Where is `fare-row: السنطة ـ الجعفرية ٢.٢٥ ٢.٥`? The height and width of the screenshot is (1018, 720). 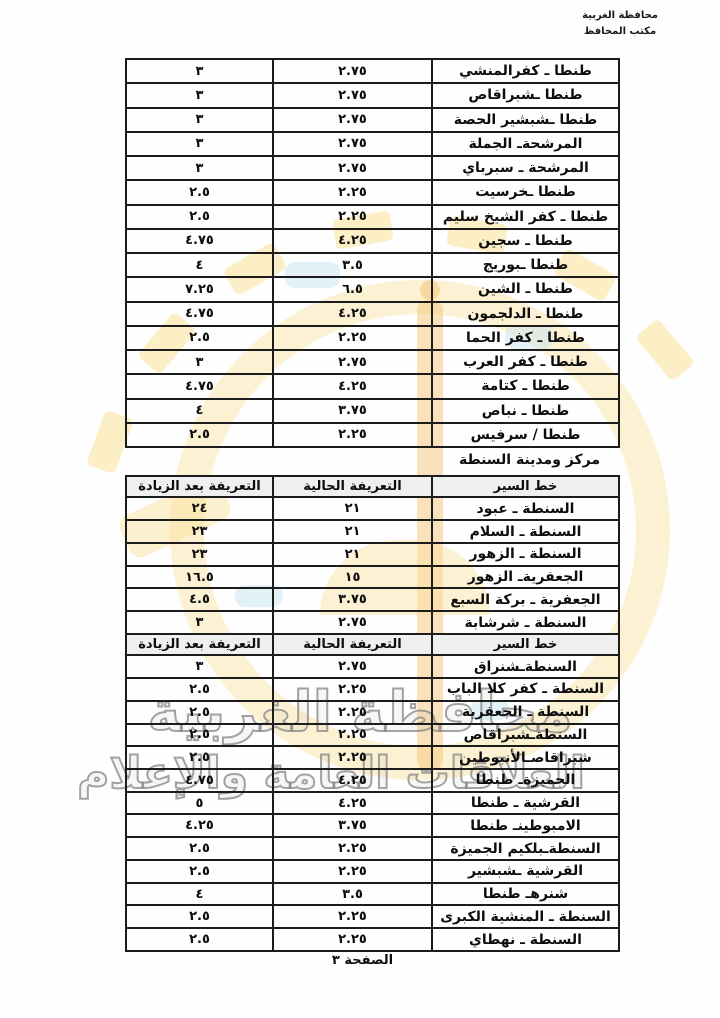 fare-row: السنطة ـ الجعفرية ٢.٢٥ ٢.٥ is located at coordinates (372, 712).